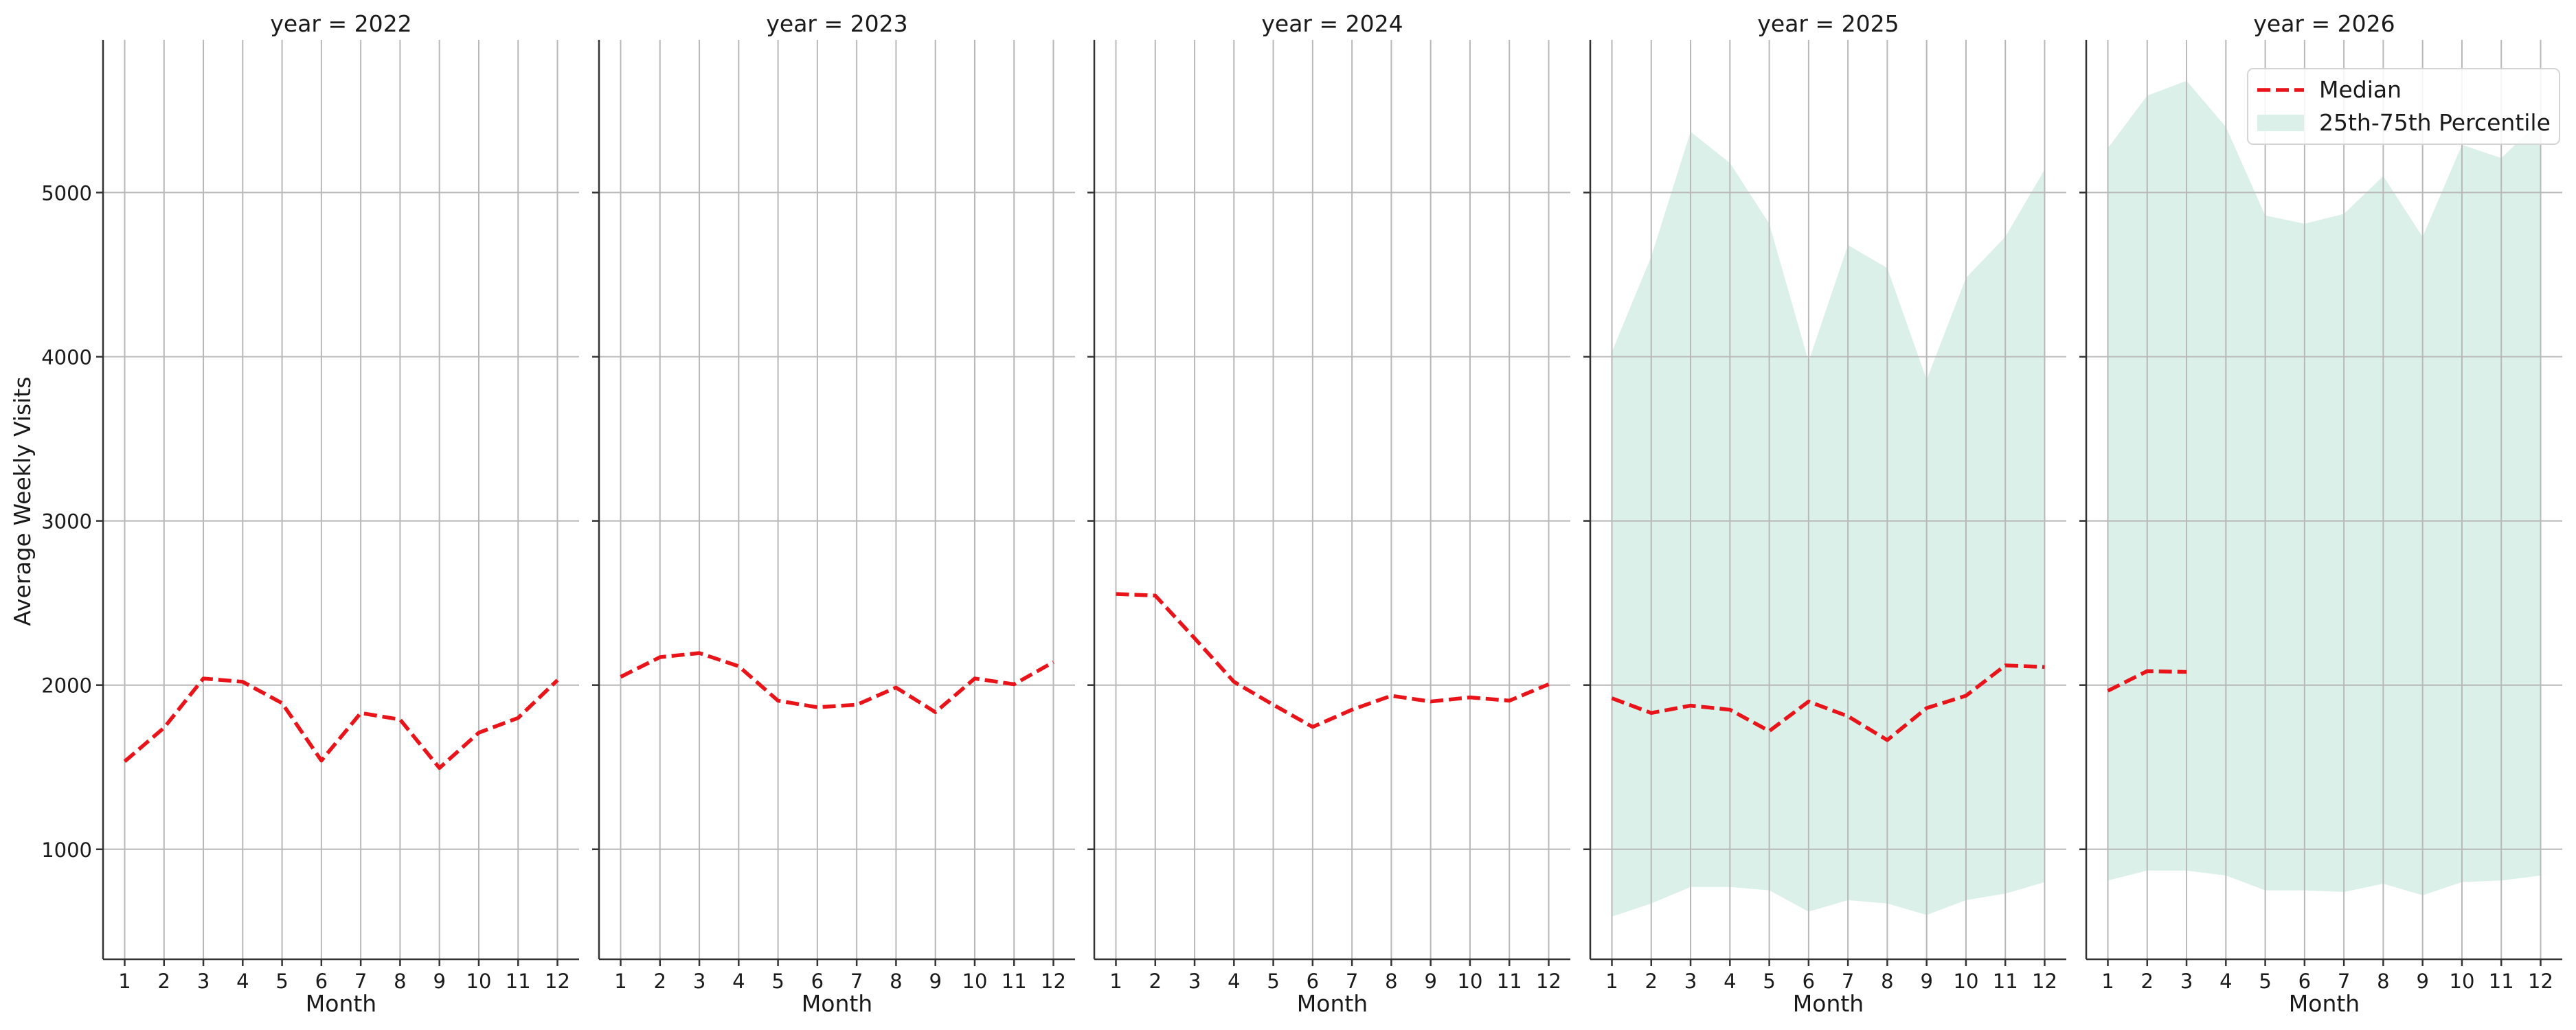 This screenshot has width=2576, height=1030. Describe the element at coordinates (1828, 23) in the screenshot. I see `facet-title: year = 2025` at that location.